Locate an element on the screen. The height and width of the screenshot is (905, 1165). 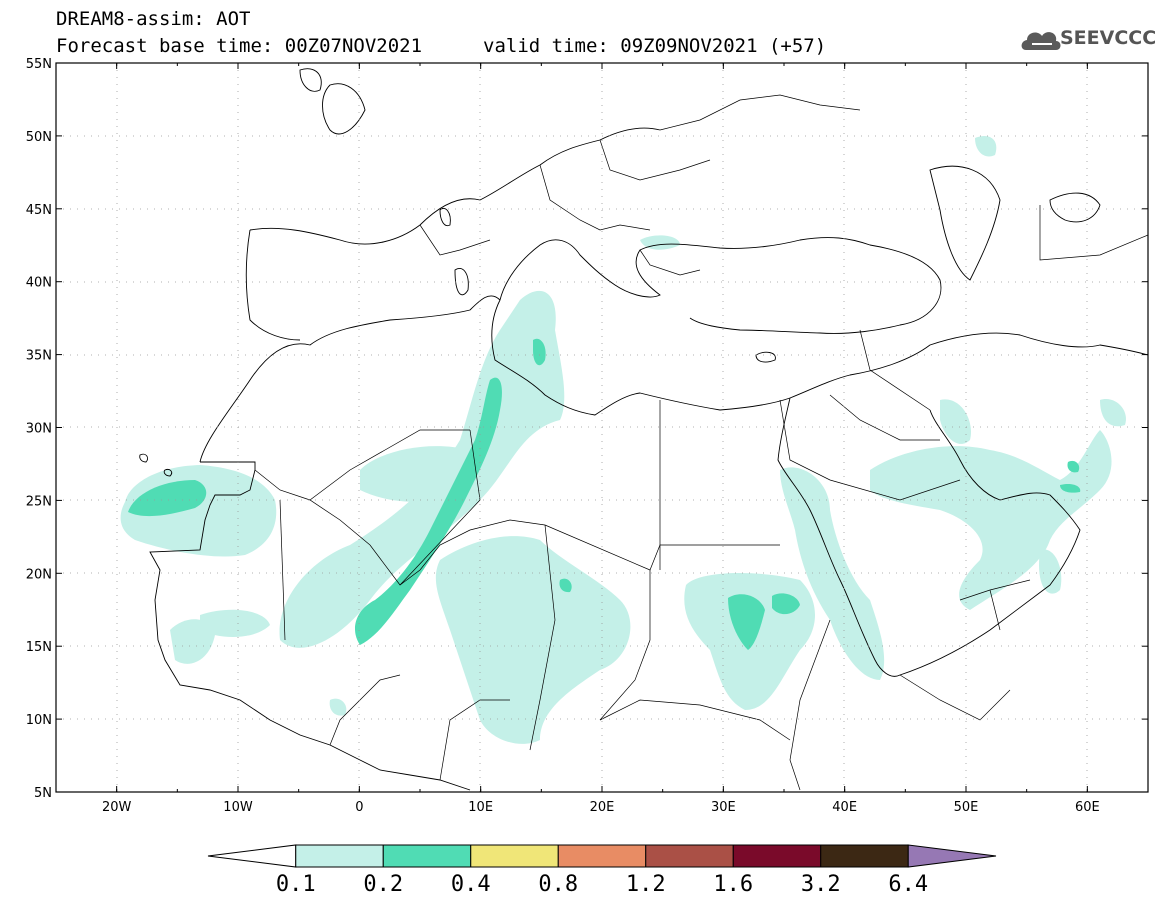
lat-label: 10N is located at coordinates (39, 720).